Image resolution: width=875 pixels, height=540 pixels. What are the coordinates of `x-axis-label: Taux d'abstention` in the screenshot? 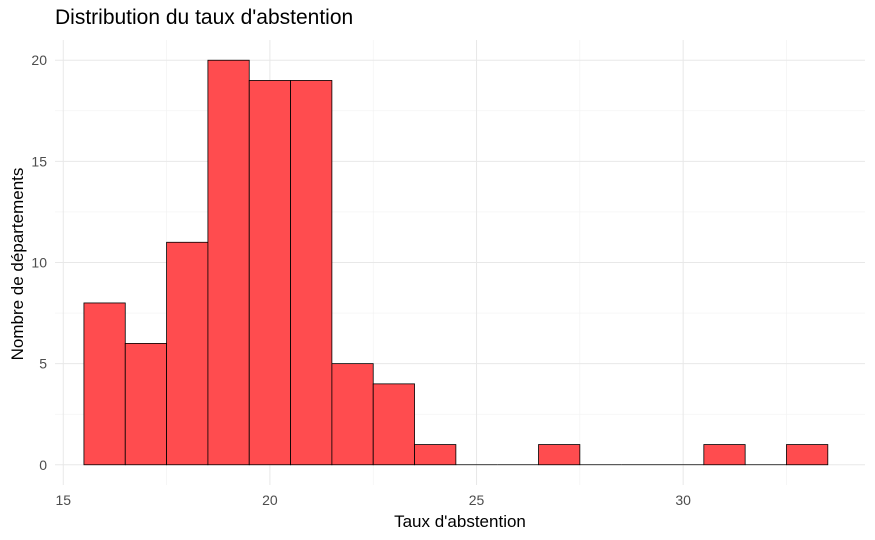 It's located at (460, 521).